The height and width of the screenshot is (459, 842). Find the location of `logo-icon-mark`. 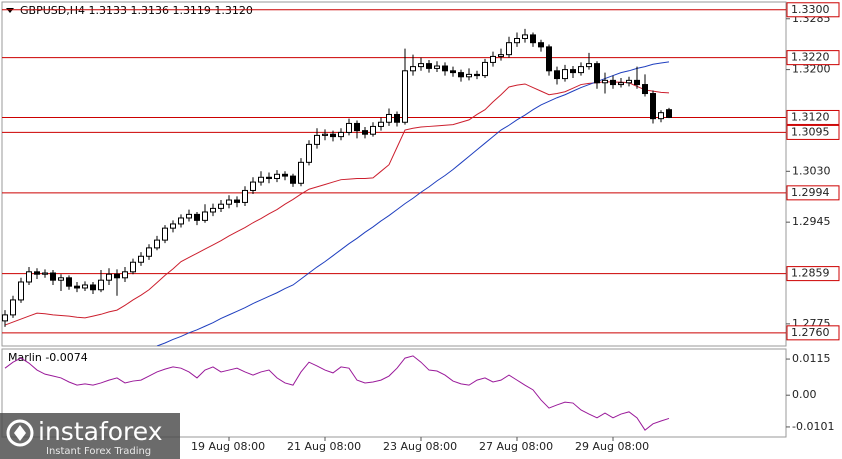

logo-icon-mark is located at coordinates (20, 433).